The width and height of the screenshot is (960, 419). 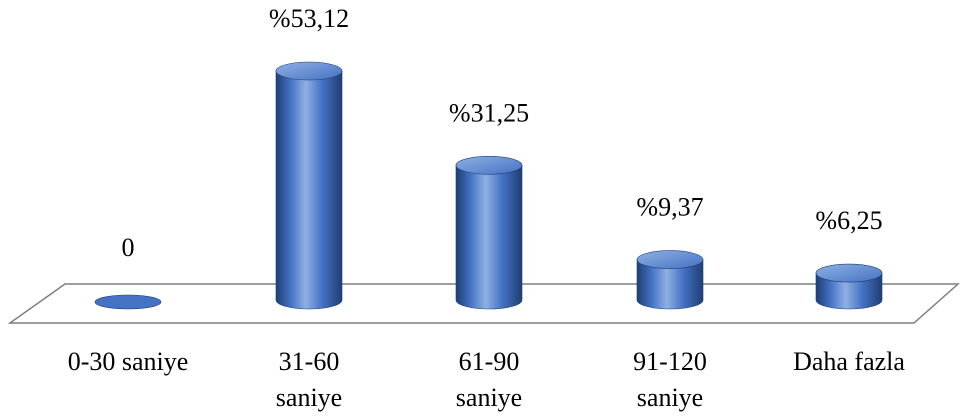 What do you see at coordinates (670, 379) in the screenshot?
I see `category-label: 91-120 saniye` at bounding box center [670, 379].